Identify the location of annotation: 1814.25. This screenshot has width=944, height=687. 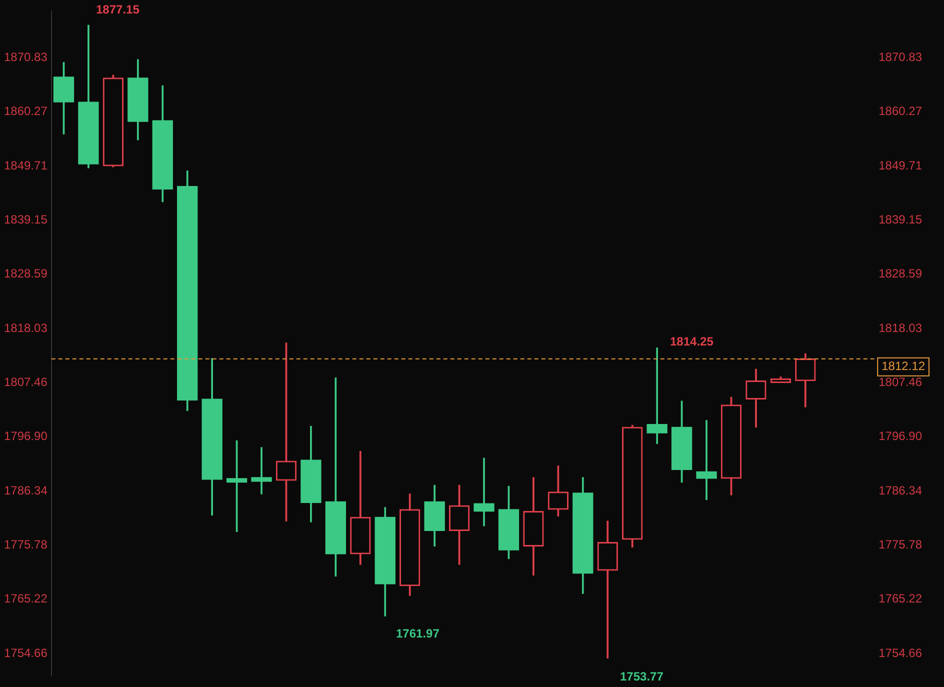
(692, 341).